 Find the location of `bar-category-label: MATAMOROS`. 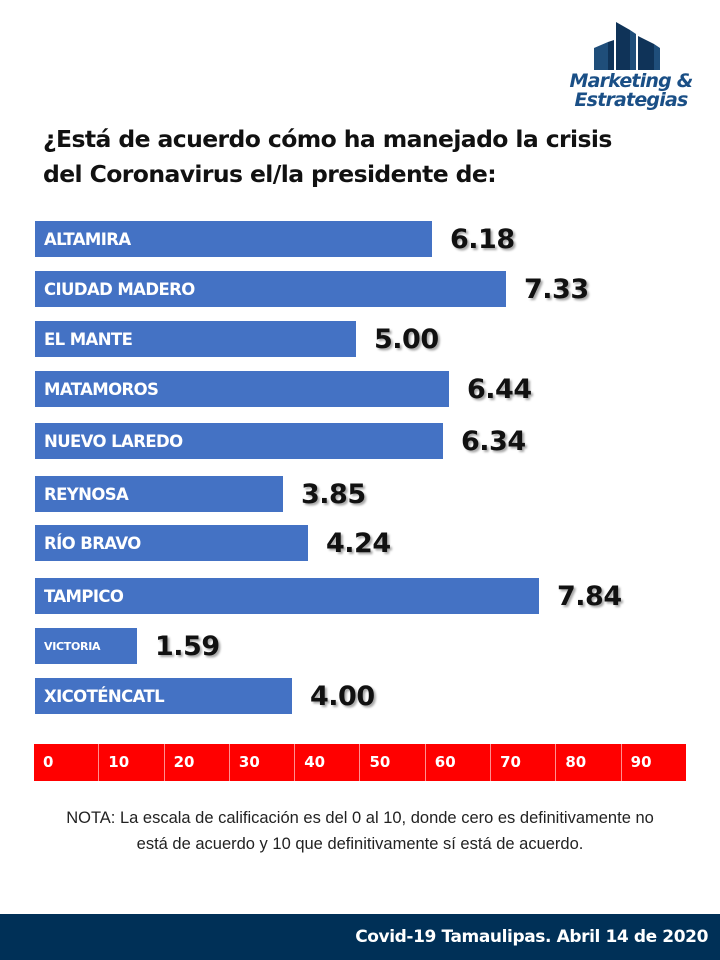

bar-category-label: MATAMOROS is located at coordinates (101, 389).